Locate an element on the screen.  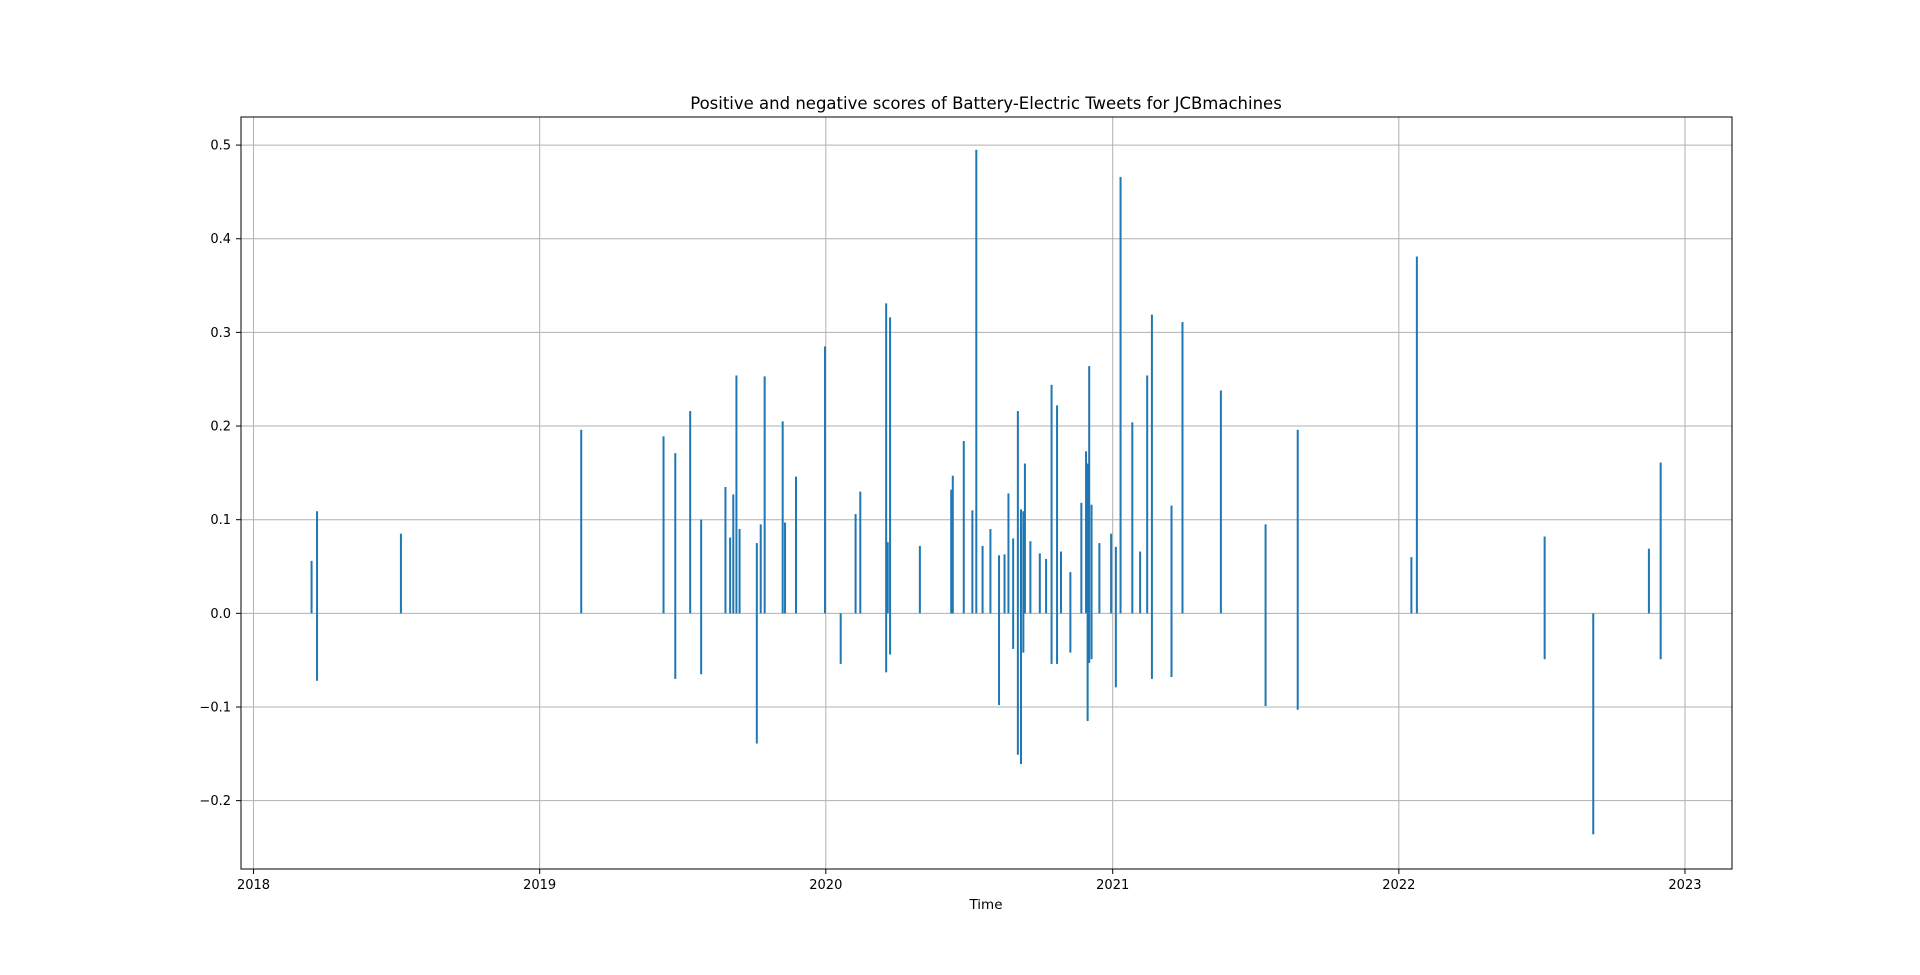
x-tick-label: 2022 is located at coordinates (1398, 885).